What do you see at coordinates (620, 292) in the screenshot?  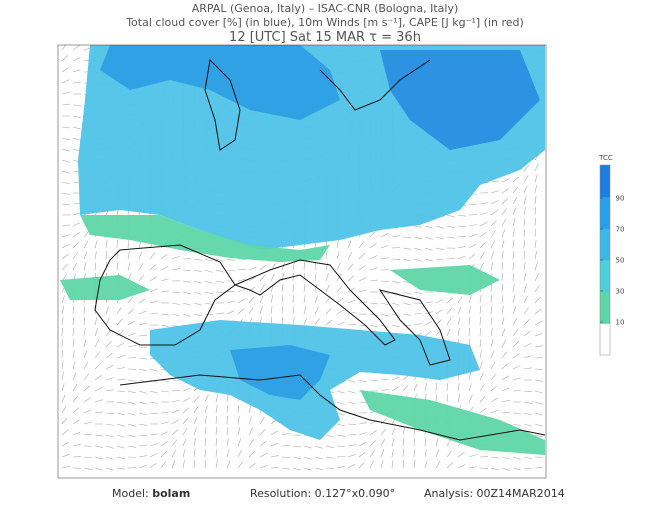 I see `colorbar-tick-label: 30` at bounding box center [620, 292].